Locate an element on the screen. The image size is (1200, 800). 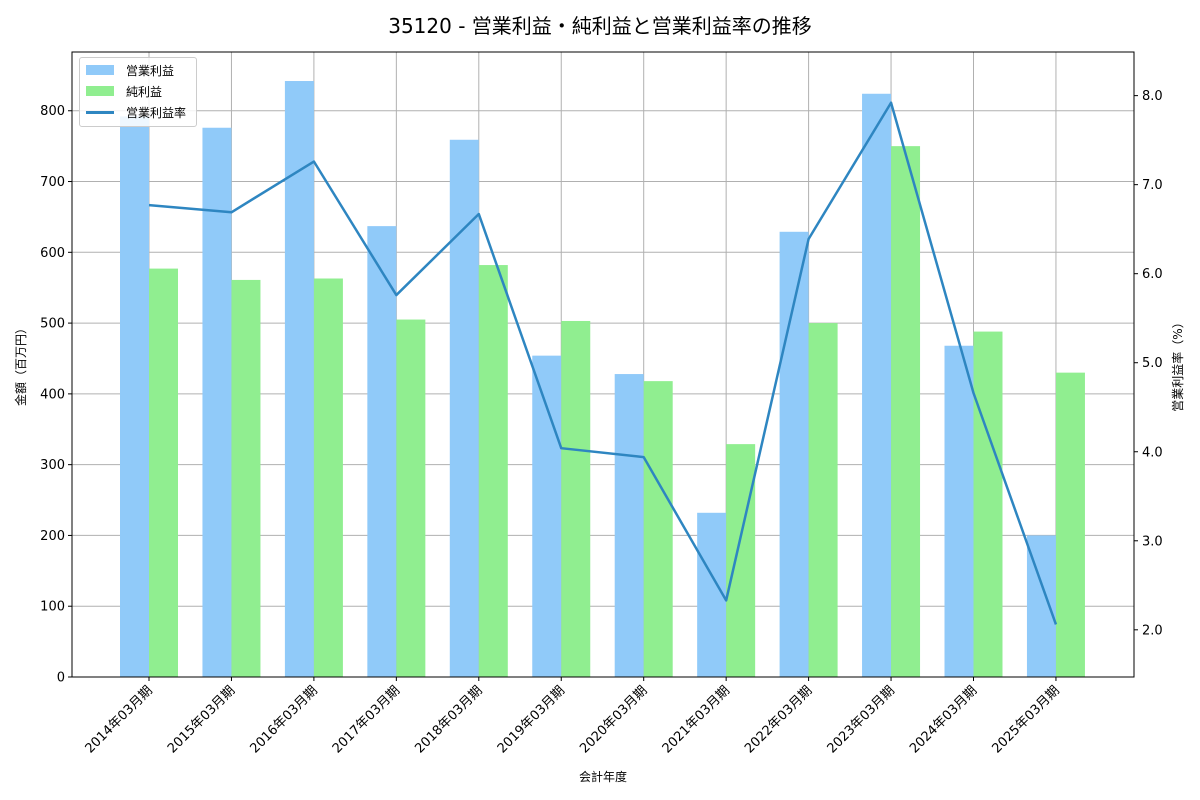
y-tick-label: 800 is located at coordinates (52, 111).